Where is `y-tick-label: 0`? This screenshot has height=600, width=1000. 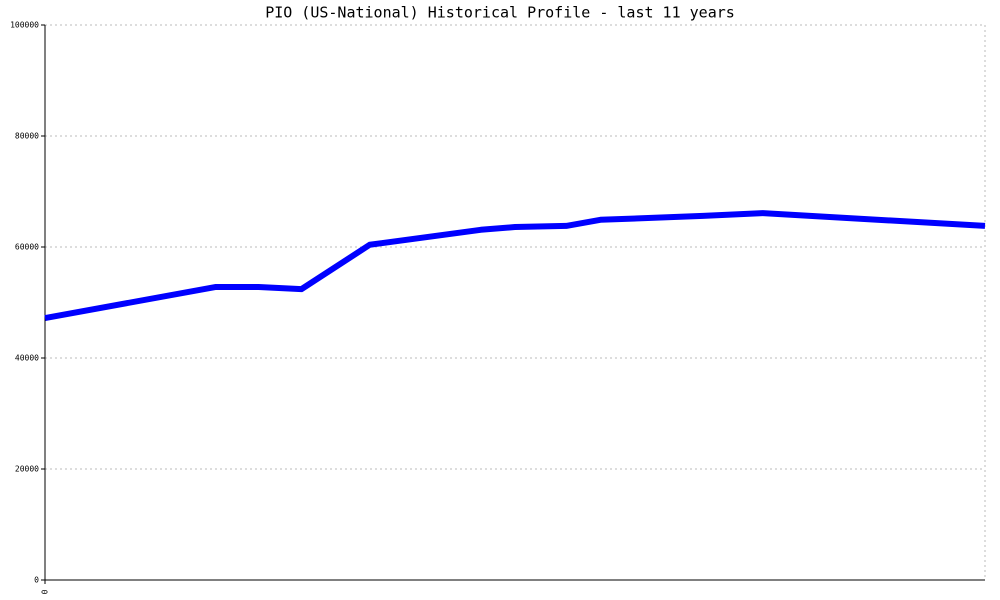
y-tick-label: 0 is located at coordinates (36, 580).